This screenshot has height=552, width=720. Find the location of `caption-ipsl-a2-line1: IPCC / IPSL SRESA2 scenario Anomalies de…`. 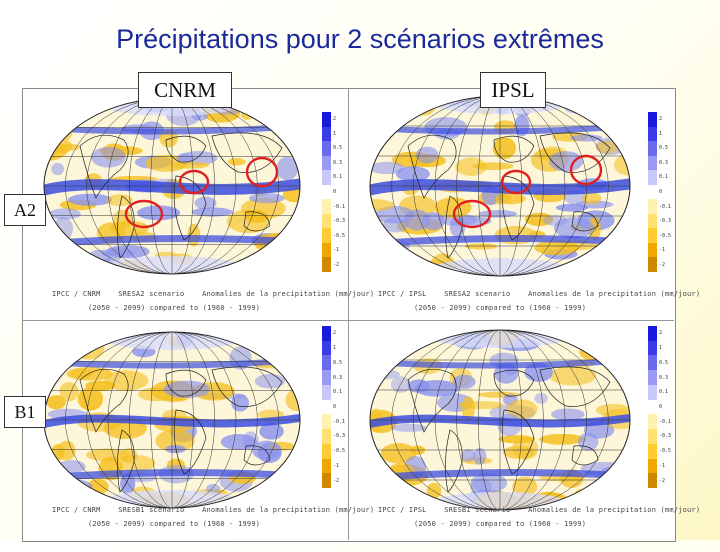

caption-ipsl-a2-line1: IPCC / IPSL SRESA2 scenario Anomalies de… is located at coordinates (539, 294).